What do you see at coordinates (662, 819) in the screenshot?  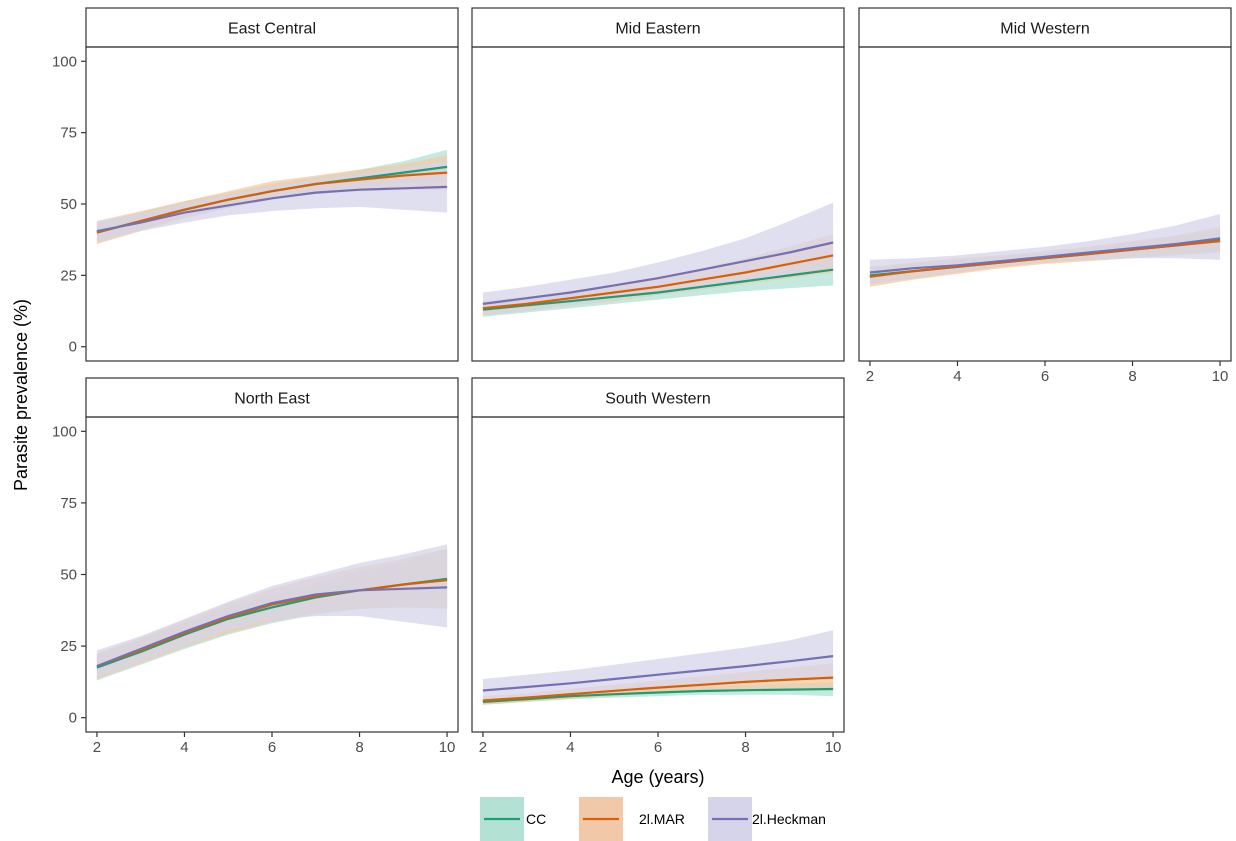 I see `legend-label: 2l.MAR` at bounding box center [662, 819].